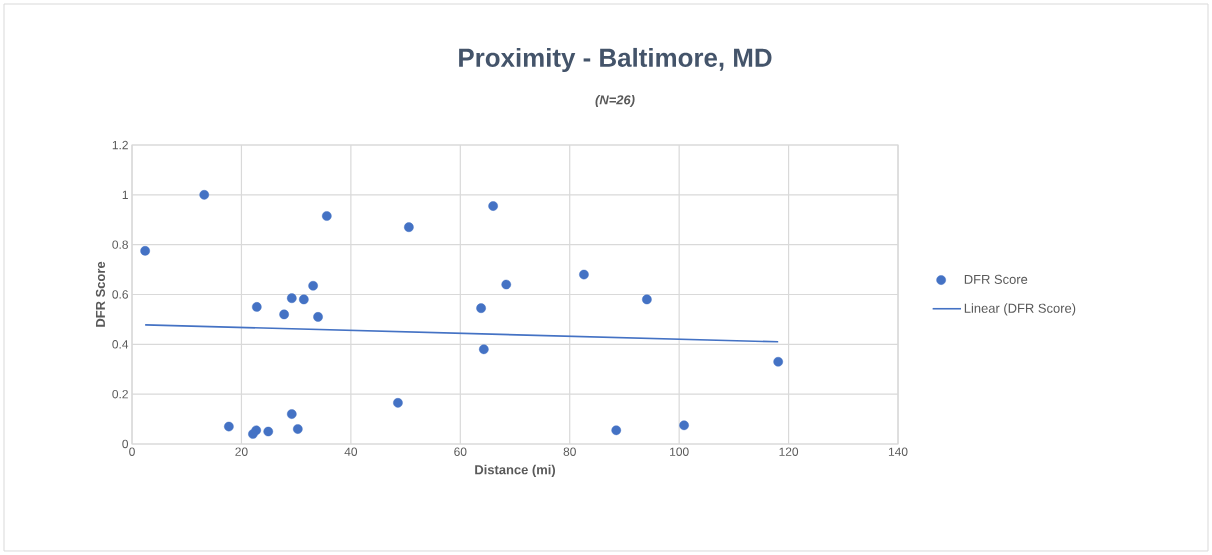 The image size is (1212, 555). I want to click on x-tick-label: 140, so click(898, 451).